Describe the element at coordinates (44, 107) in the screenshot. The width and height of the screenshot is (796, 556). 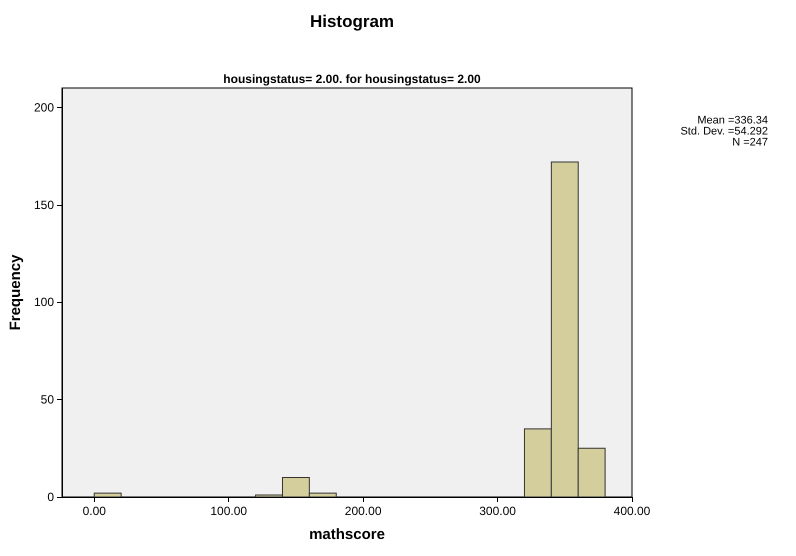
I see `y-tick-label: 200` at that location.